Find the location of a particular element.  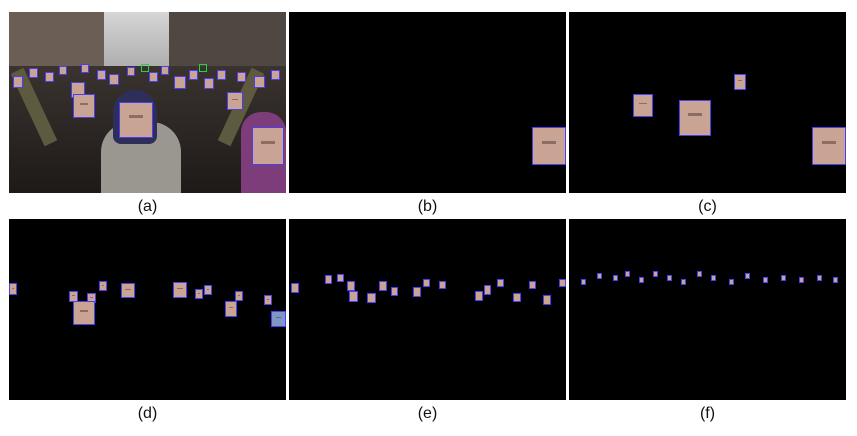

caption-f: (f) is located at coordinates (707, 413).